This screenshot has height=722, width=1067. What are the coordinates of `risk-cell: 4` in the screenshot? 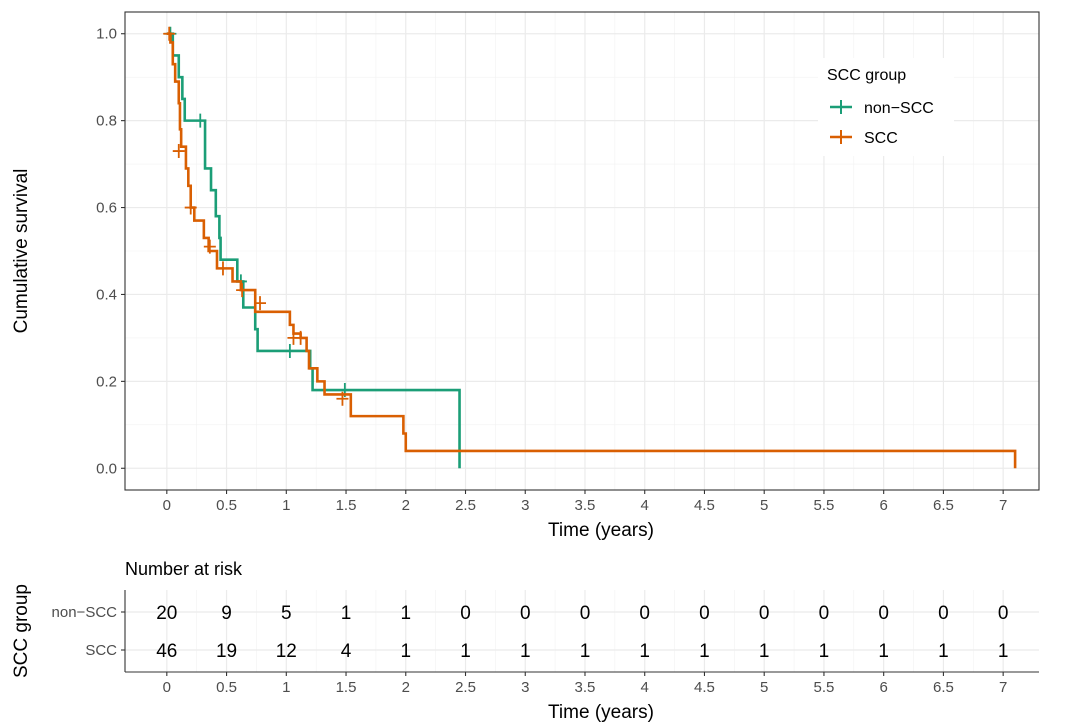 It's located at (346, 651).